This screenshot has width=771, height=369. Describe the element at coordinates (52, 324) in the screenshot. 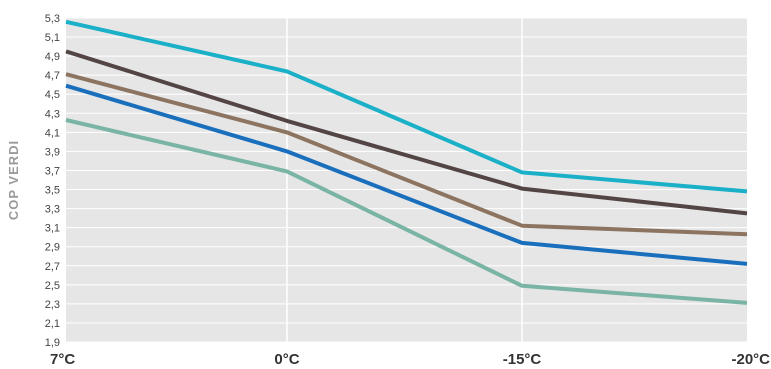

I see `y-tick-label: 2,1` at that location.